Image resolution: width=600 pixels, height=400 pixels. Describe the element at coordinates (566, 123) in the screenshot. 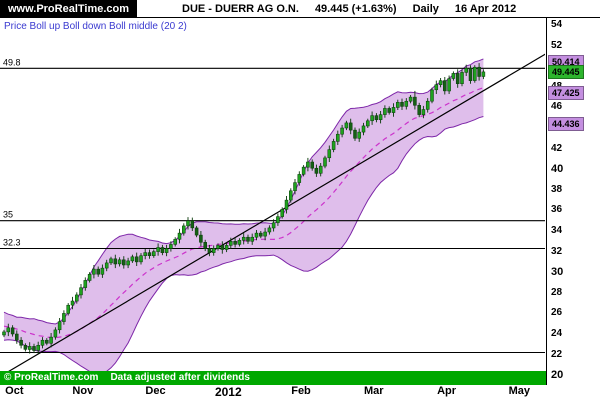

I see `band-value-tag: 44.436` at that location.